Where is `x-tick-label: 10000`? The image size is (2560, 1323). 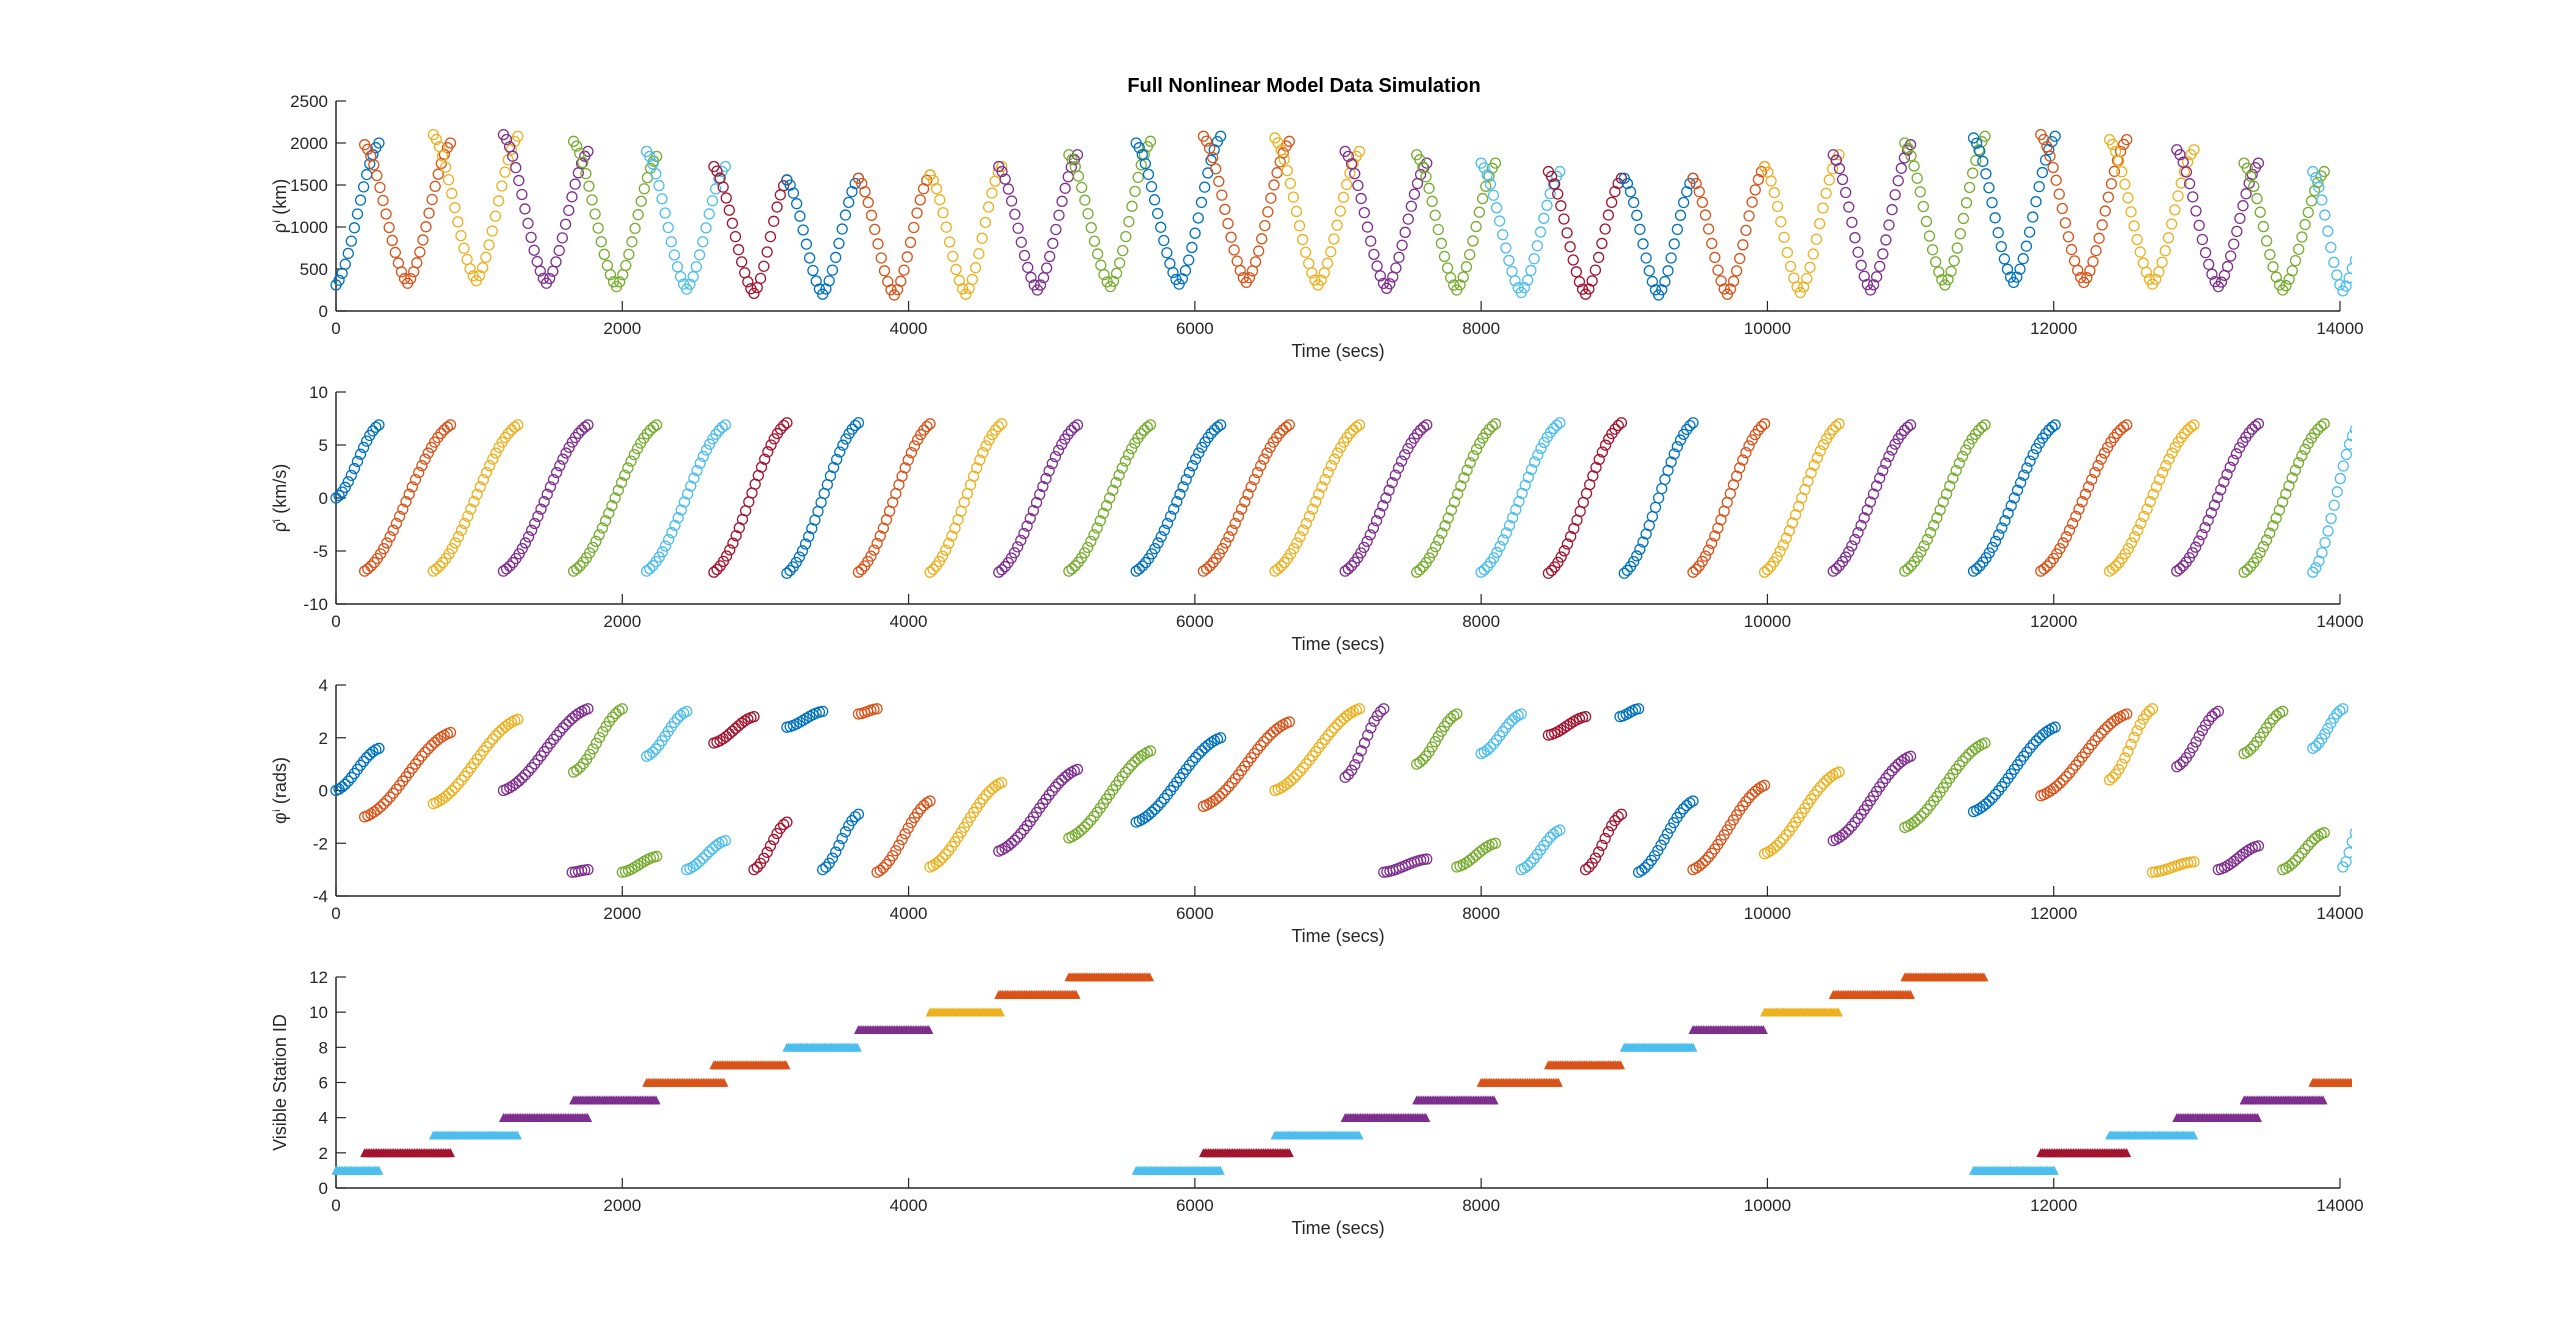
x-tick-label: 10000 is located at coordinates (1767, 1205).